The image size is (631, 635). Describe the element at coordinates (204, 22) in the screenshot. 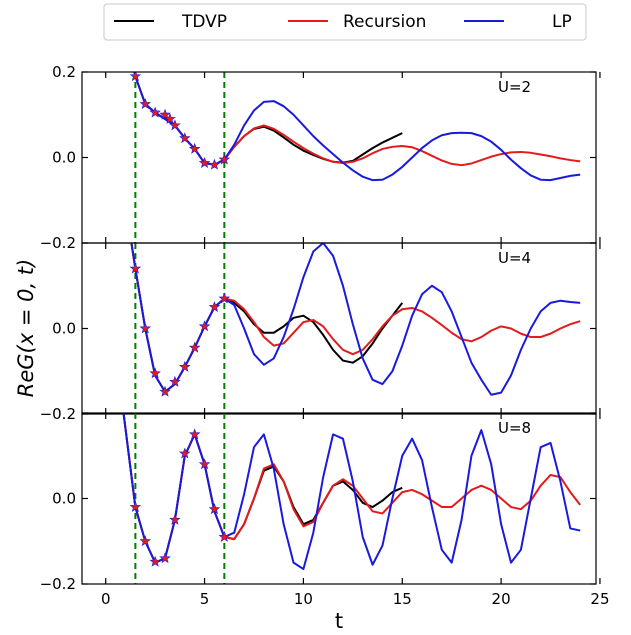

I see `legend-label-tdvp: TDVP` at that location.